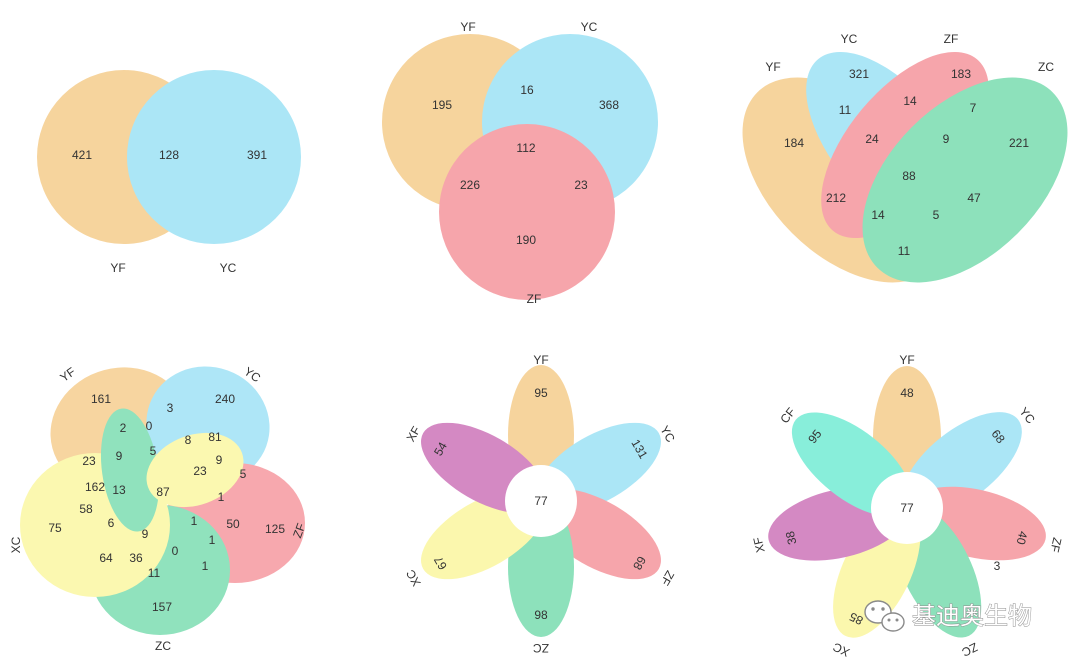 The height and width of the screenshot is (664, 1080). I want to click on count-cell: 221, so click(1019, 143).